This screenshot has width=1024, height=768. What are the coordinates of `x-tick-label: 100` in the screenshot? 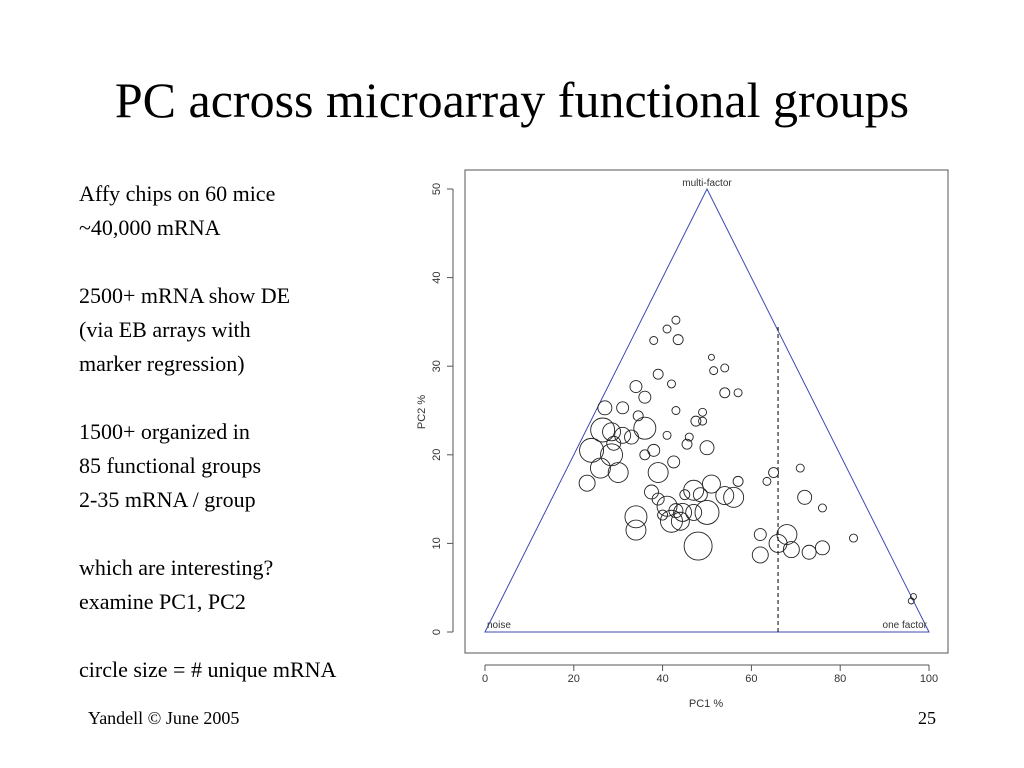 It's located at (929, 679).